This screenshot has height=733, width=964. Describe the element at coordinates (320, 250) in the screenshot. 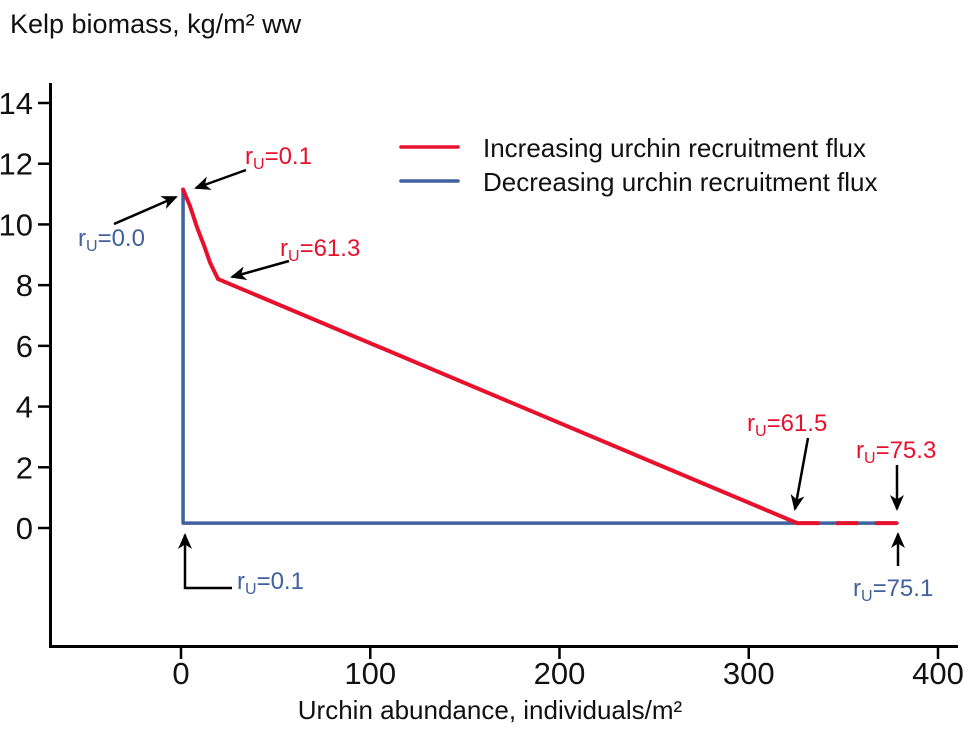

I see `annotation-label: rU=61.3` at that location.